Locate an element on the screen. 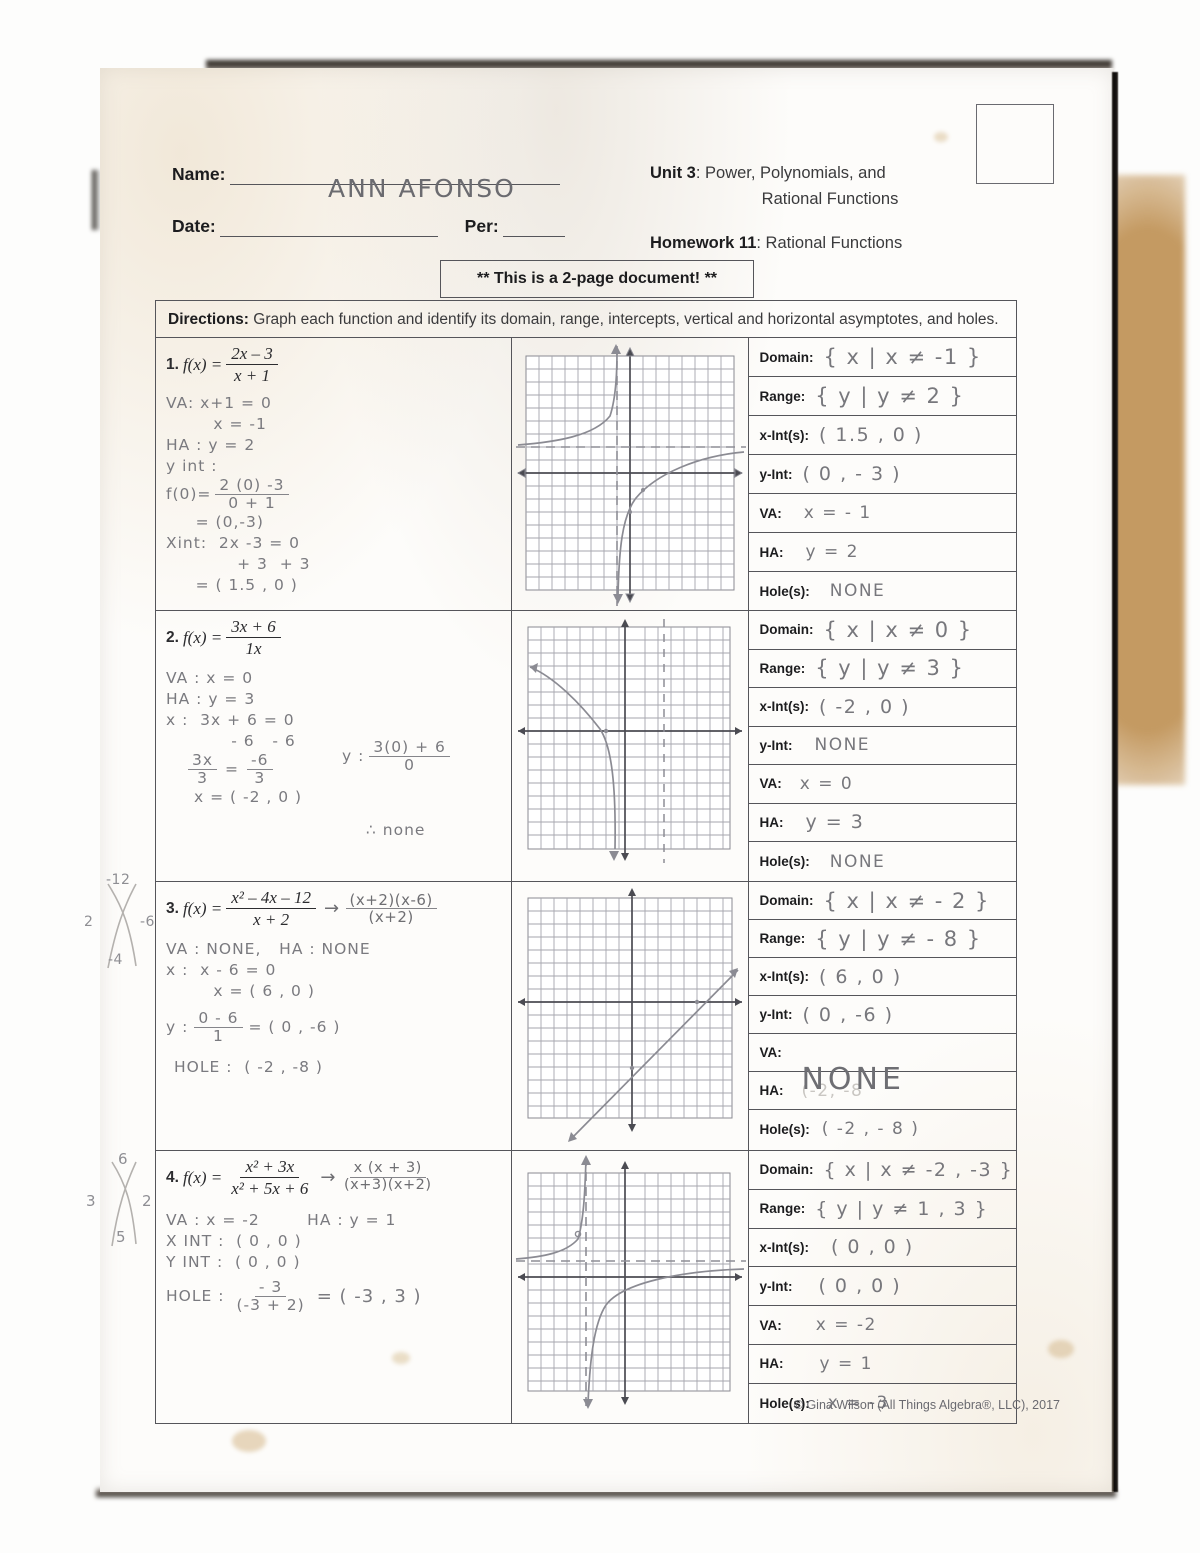 The image size is (1200, 1553). problem-2-number: 2. is located at coordinates (172, 637).